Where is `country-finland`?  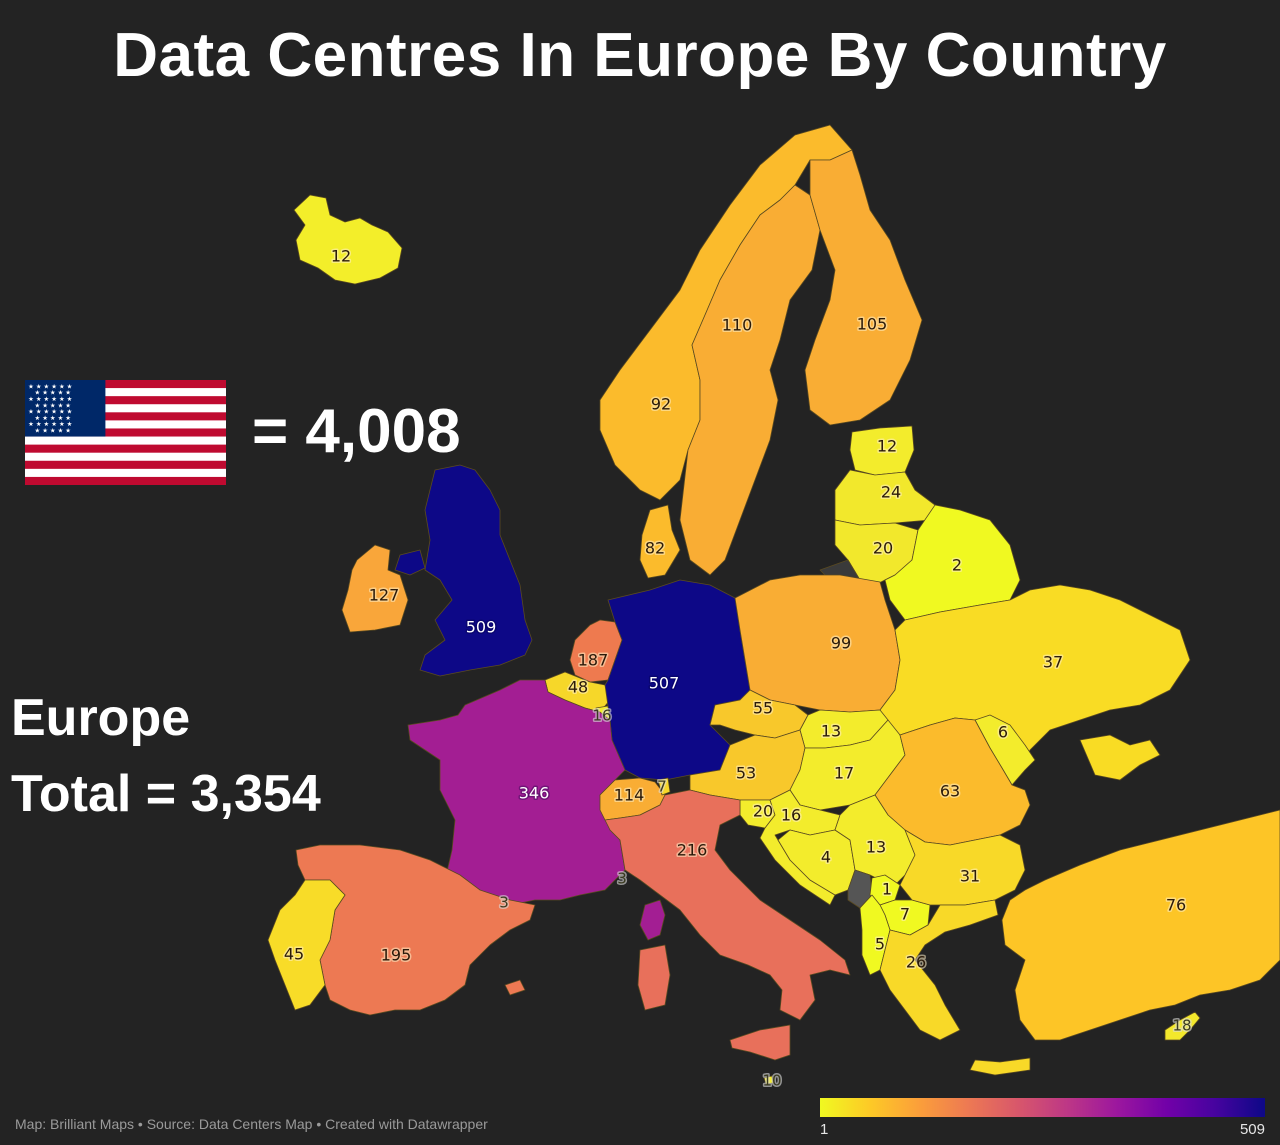
country-finland is located at coordinates (863, 287).